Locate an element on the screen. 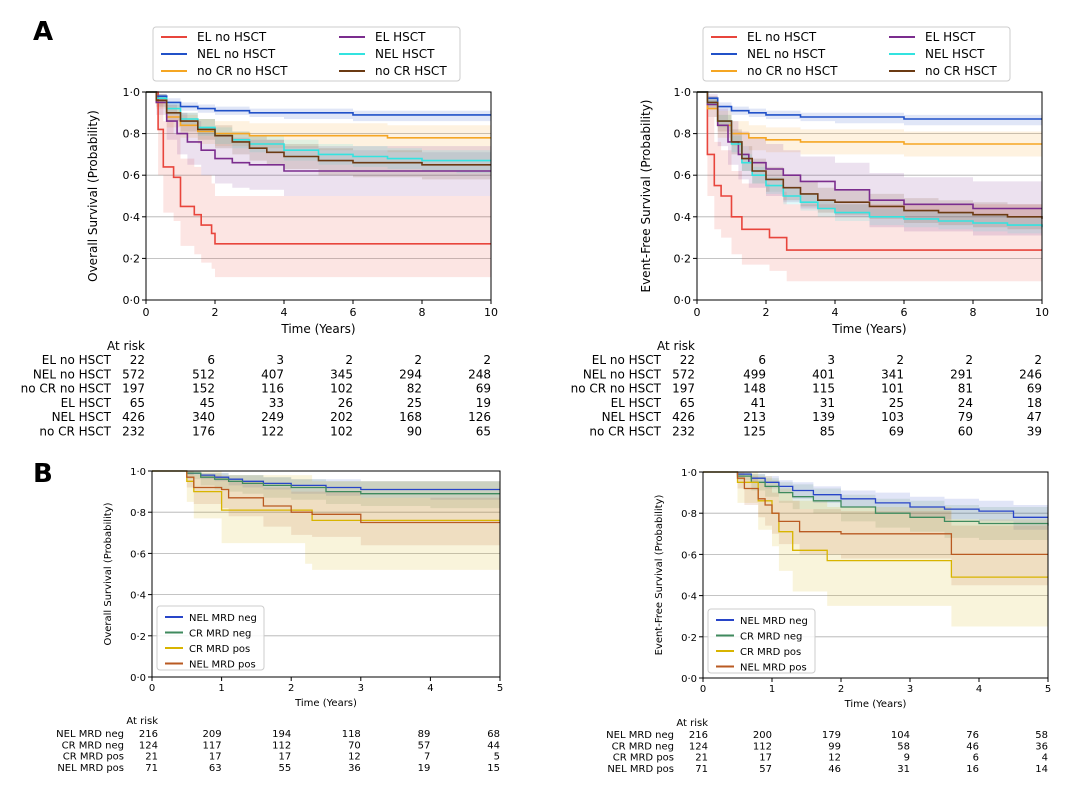 The image size is (1080, 795). at-risk-value: 345 is located at coordinates (341, 374).